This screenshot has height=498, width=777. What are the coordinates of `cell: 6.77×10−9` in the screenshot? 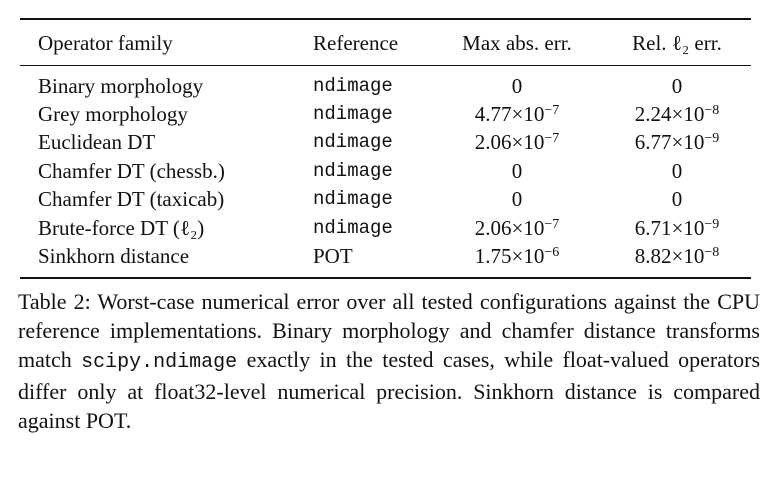 It's located at (677, 142).